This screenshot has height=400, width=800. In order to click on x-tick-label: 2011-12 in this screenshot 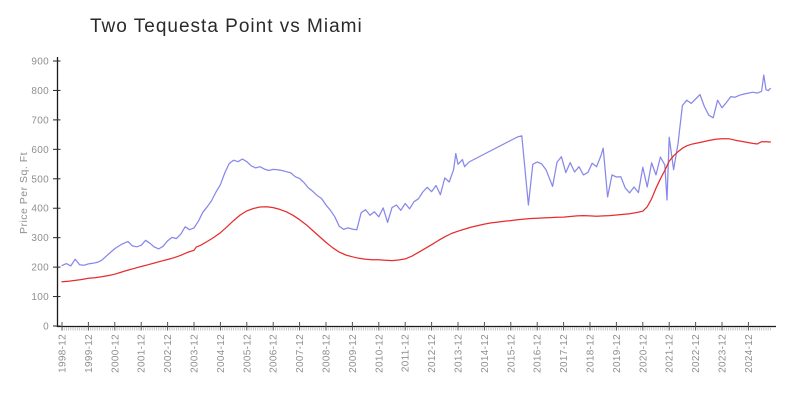, I will do `click(406, 353)`.